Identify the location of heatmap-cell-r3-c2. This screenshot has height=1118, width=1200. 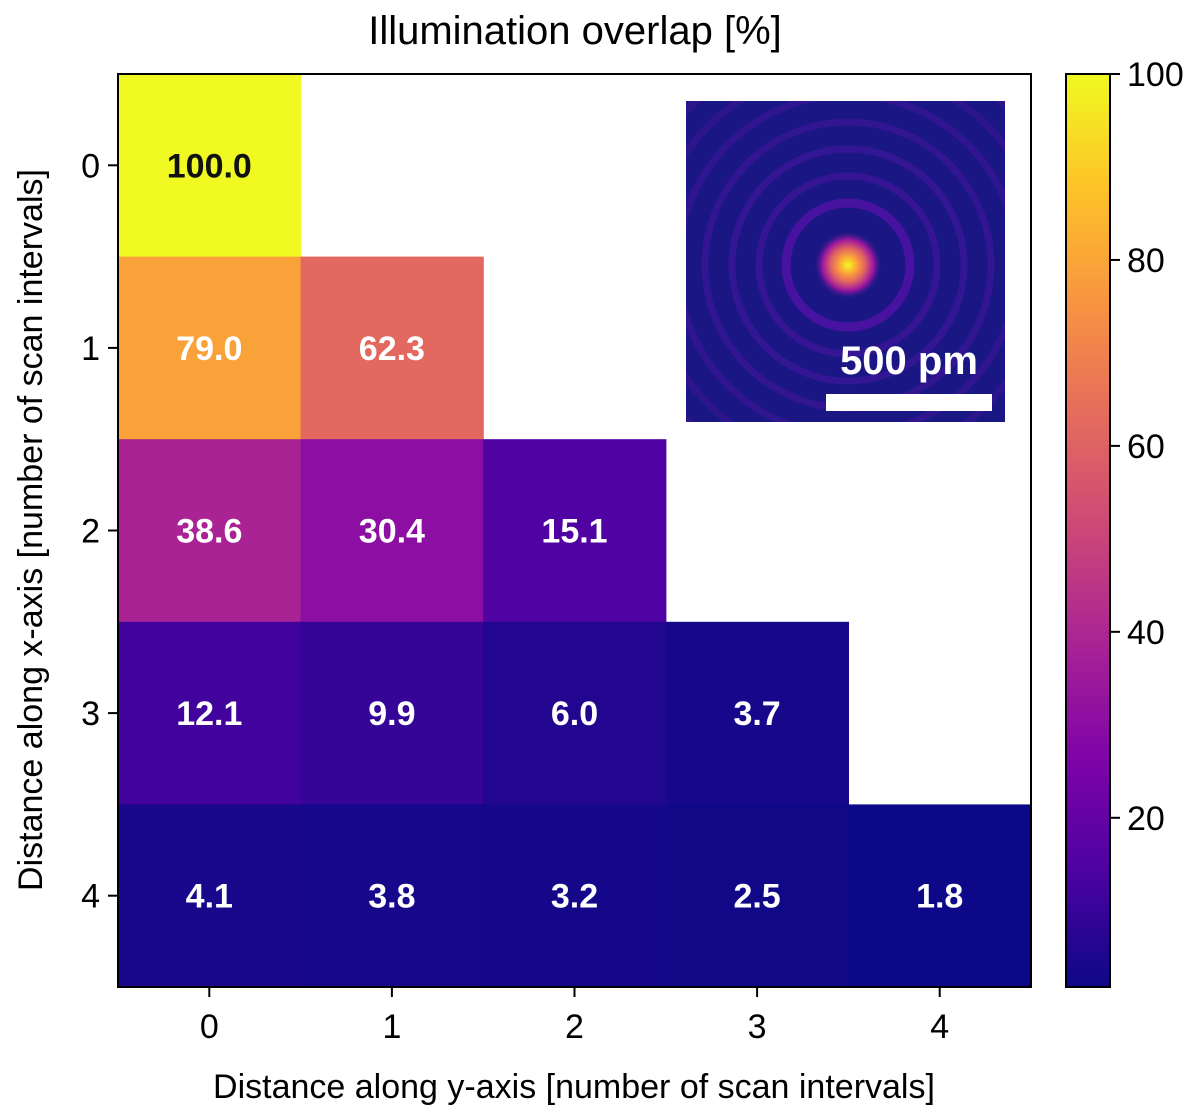
(575, 713).